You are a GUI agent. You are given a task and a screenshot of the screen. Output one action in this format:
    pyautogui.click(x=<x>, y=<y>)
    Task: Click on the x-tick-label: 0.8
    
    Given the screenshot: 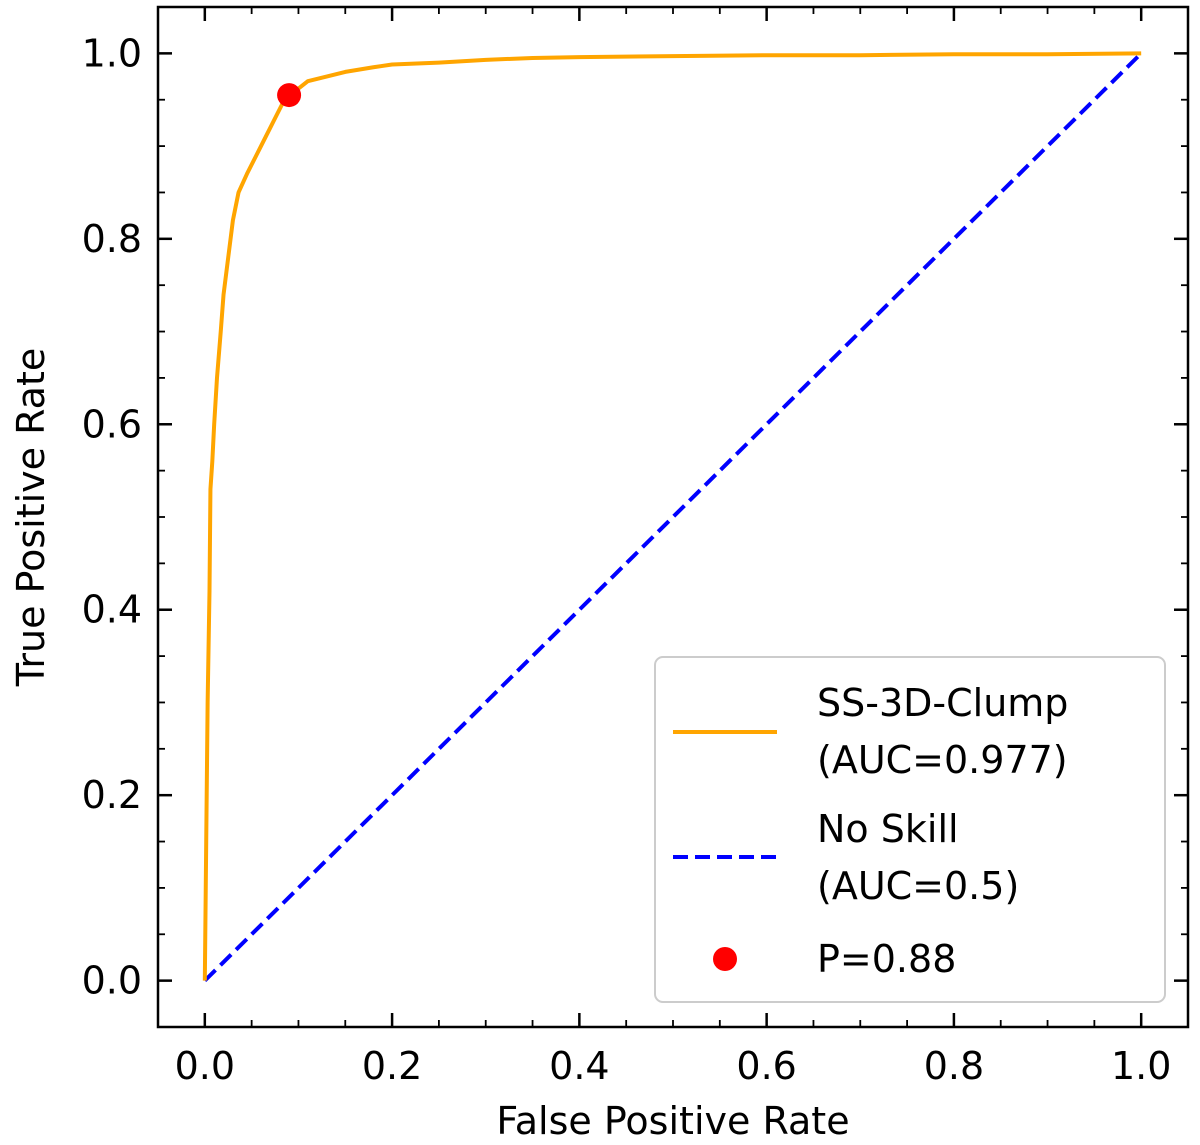 What is the action you would take?
    pyautogui.click(x=954, y=1066)
    